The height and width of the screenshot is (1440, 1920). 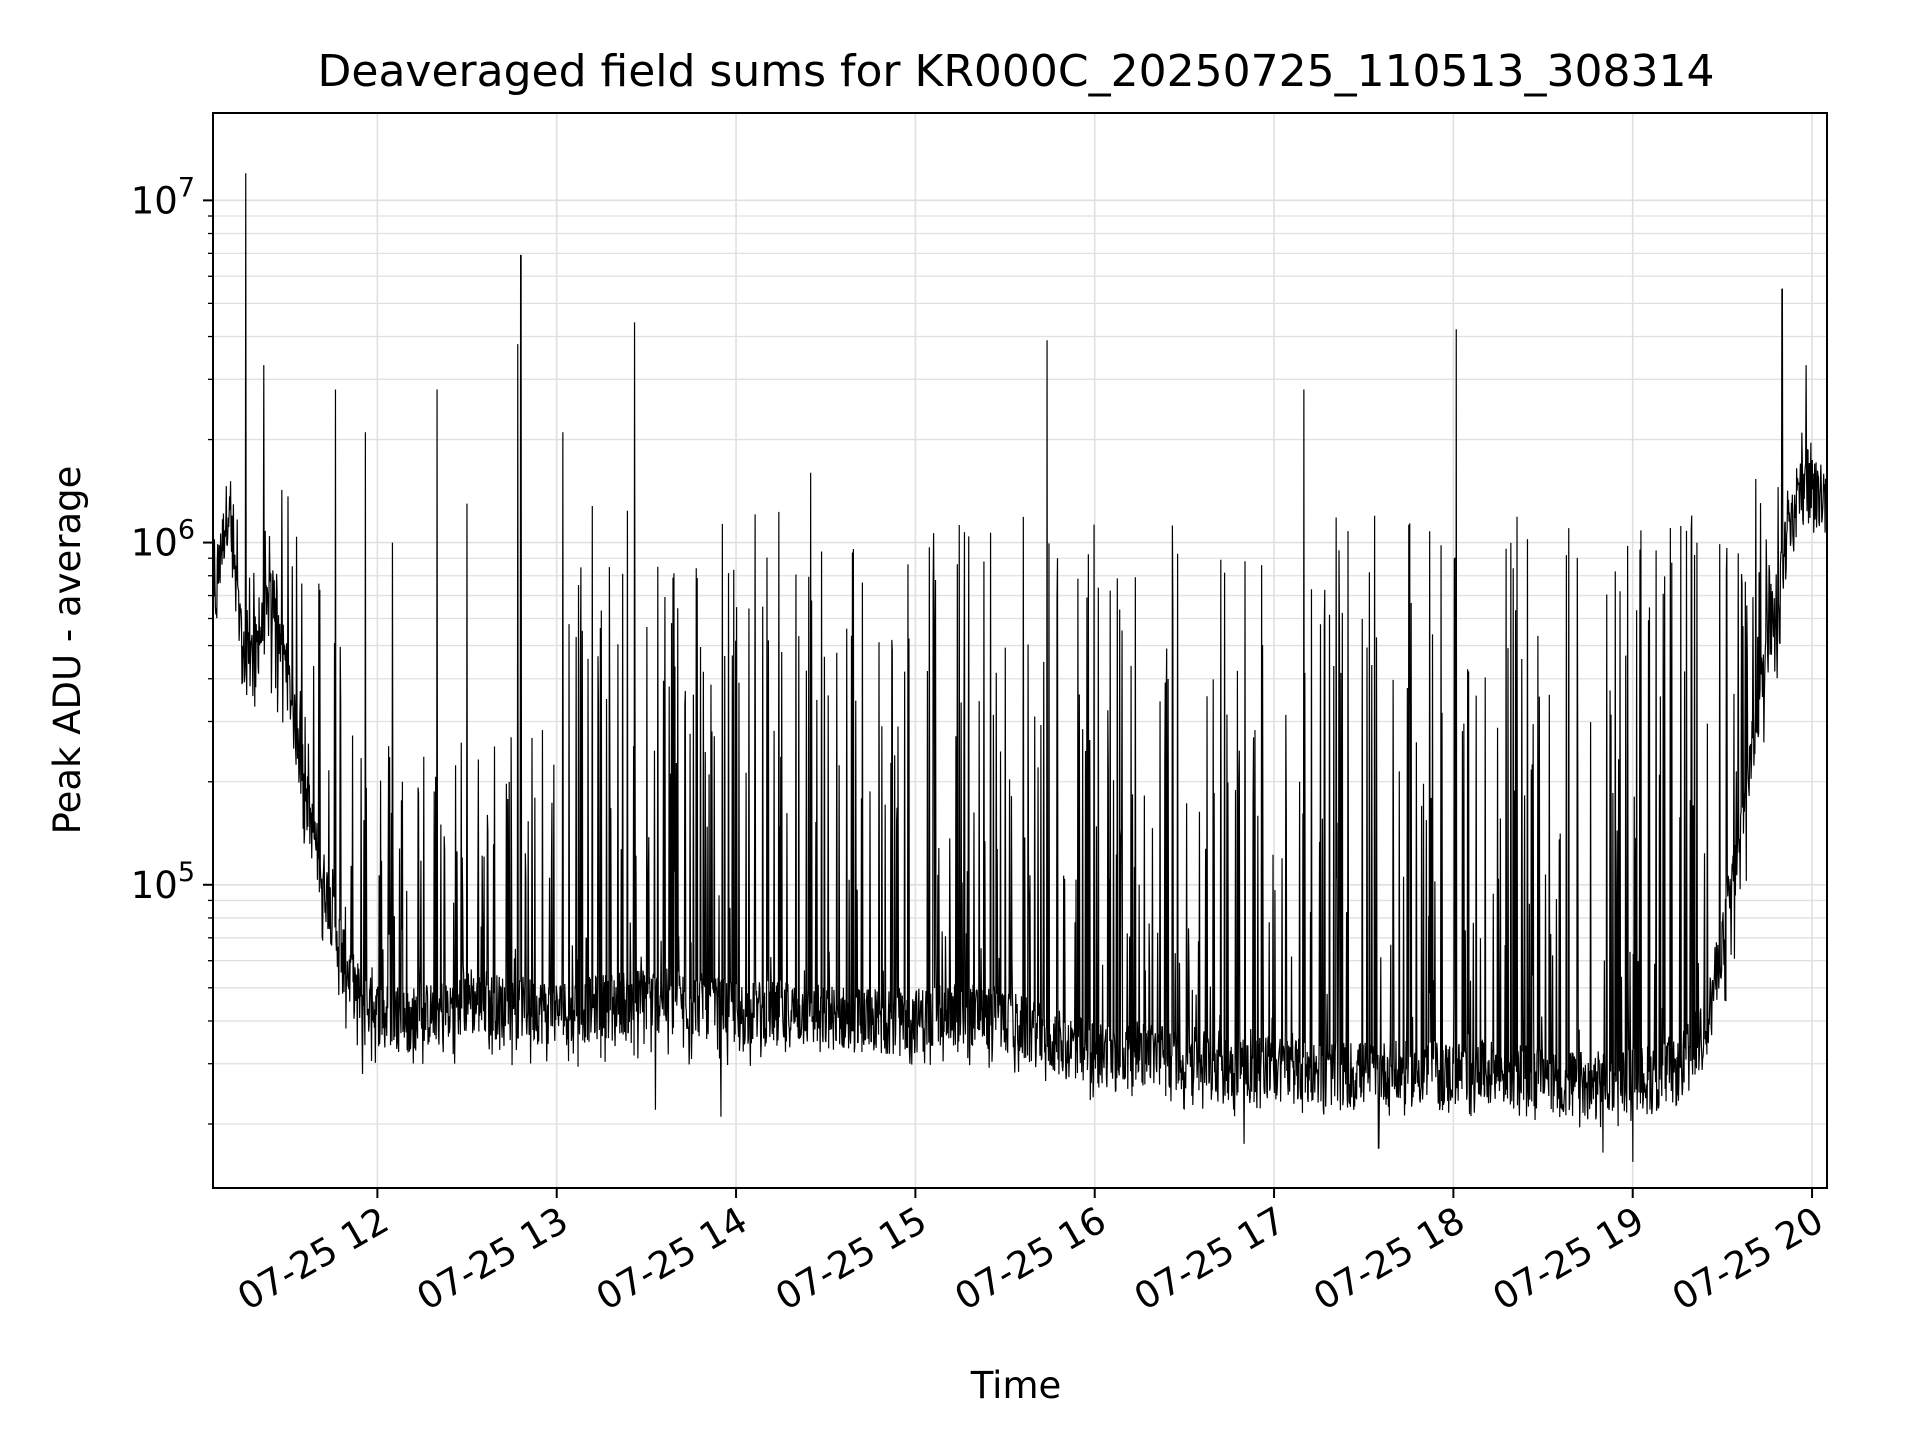 I want to click on y-tick-label: 10⁵, so click(x=163, y=882).